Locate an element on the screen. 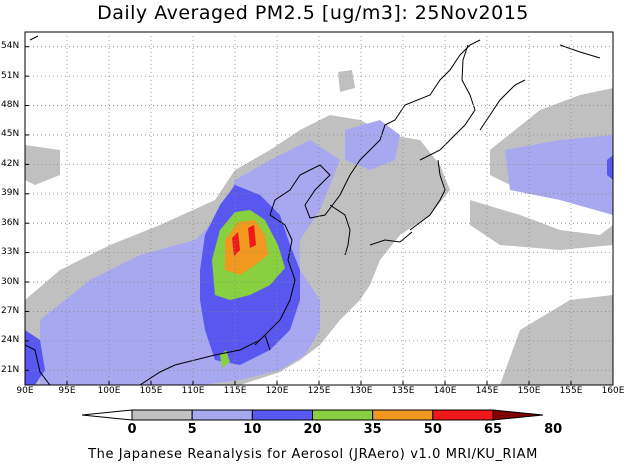 The image size is (626, 466). lon-label: 115E is located at coordinates (235, 391).